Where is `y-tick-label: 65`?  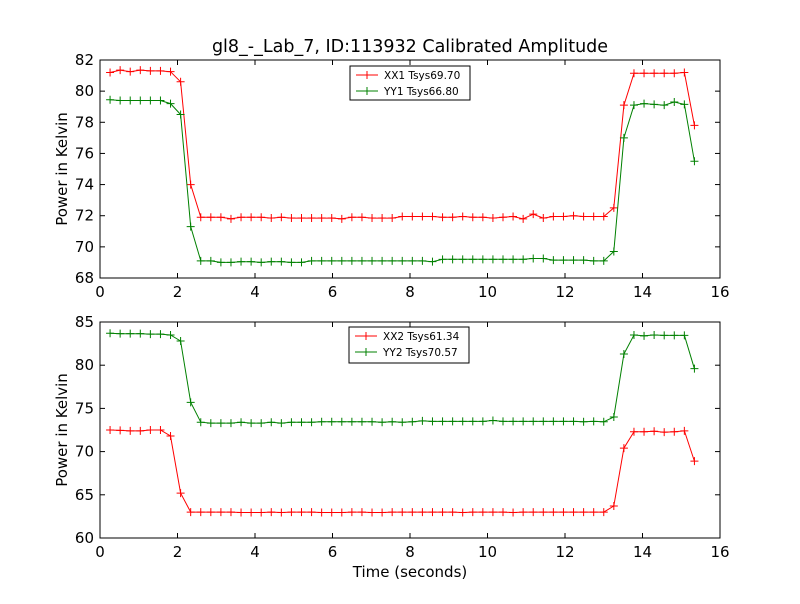 y-tick-label: 65 is located at coordinates (84, 495).